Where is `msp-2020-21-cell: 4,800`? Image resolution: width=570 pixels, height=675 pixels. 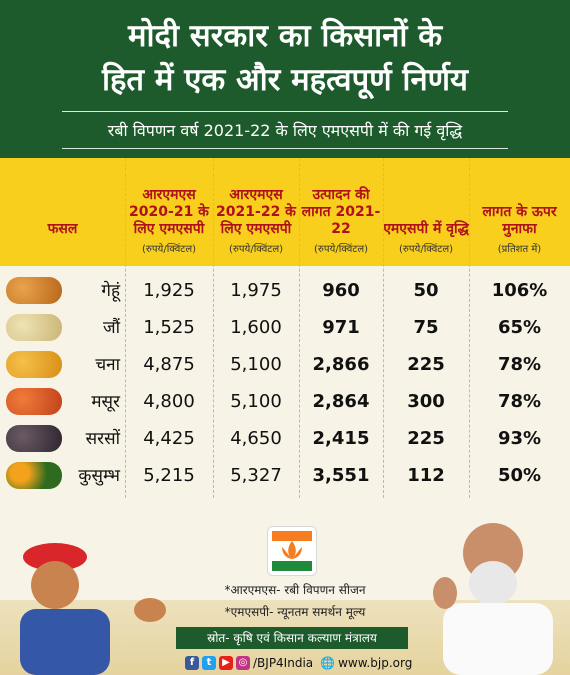 msp-2020-21-cell: 4,800 is located at coordinates (169, 401).